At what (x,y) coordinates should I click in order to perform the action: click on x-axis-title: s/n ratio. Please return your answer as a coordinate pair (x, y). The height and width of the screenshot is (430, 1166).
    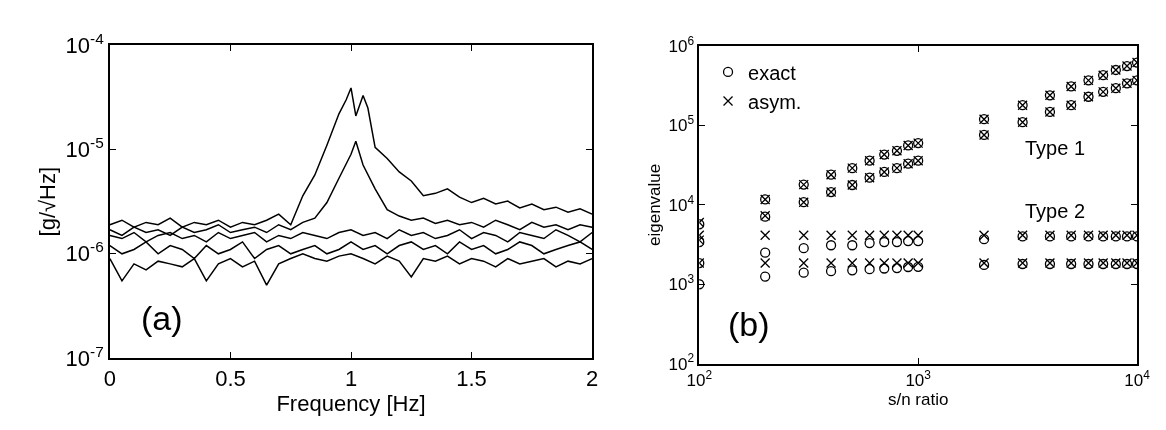
    Looking at the image, I should click on (918, 399).